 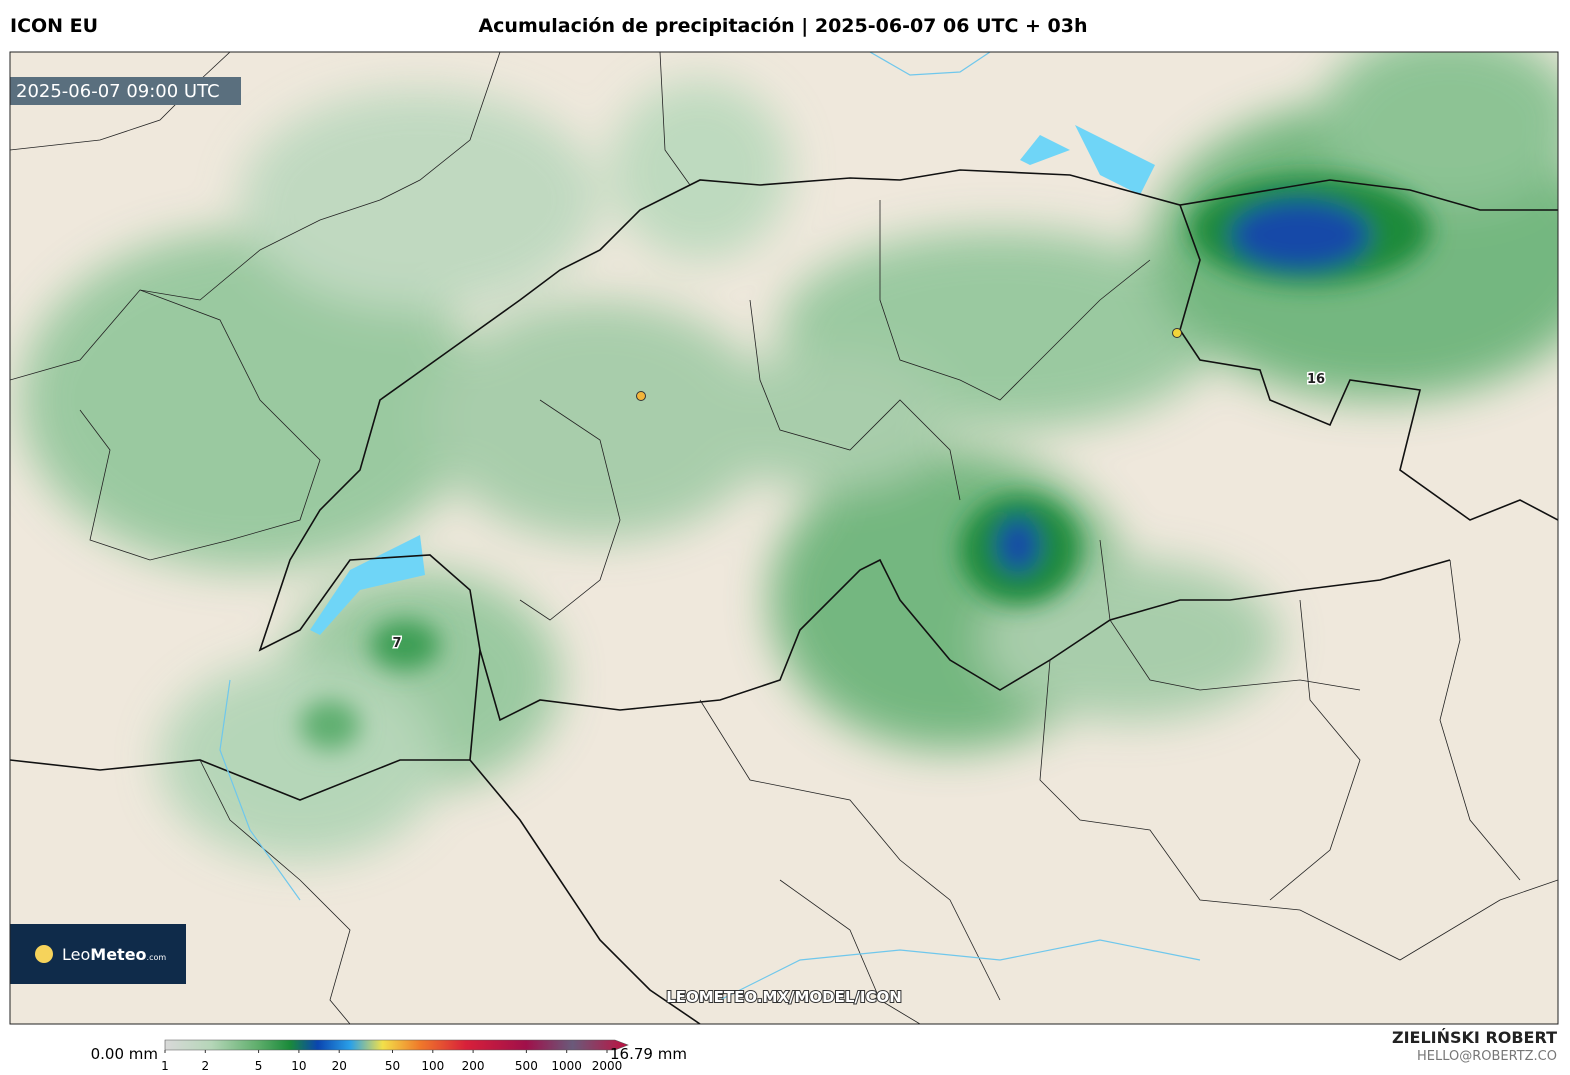 I want to click on colorbar-tick-label: 2, so click(x=205, y=1066).